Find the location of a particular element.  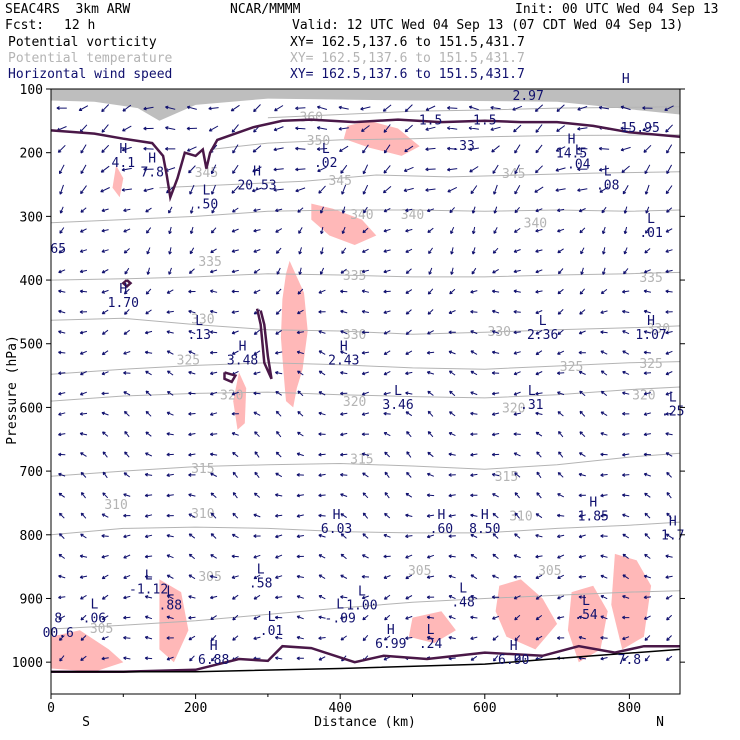

theta-label-340-0: 340 is located at coordinates (361, 215).